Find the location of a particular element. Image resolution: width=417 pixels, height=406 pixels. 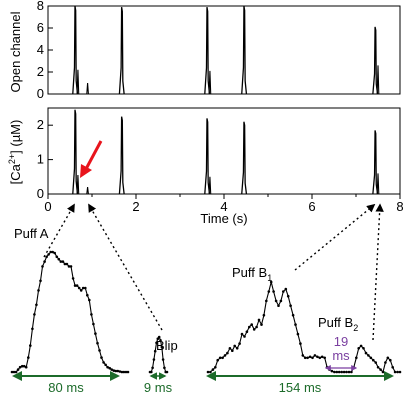

blip-duration-label: 9 ms is located at coordinates (158, 387).